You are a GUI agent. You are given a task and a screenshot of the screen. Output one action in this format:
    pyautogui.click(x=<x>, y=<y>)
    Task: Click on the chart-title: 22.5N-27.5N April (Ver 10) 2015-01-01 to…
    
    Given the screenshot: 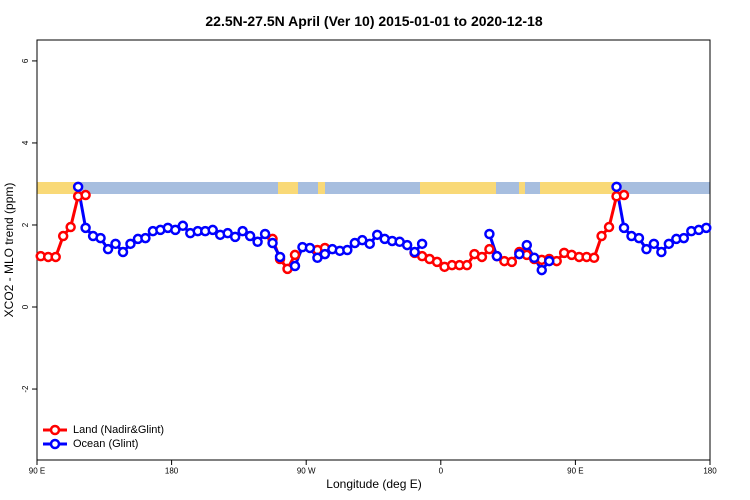 What is the action you would take?
    pyautogui.click(x=373, y=21)
    